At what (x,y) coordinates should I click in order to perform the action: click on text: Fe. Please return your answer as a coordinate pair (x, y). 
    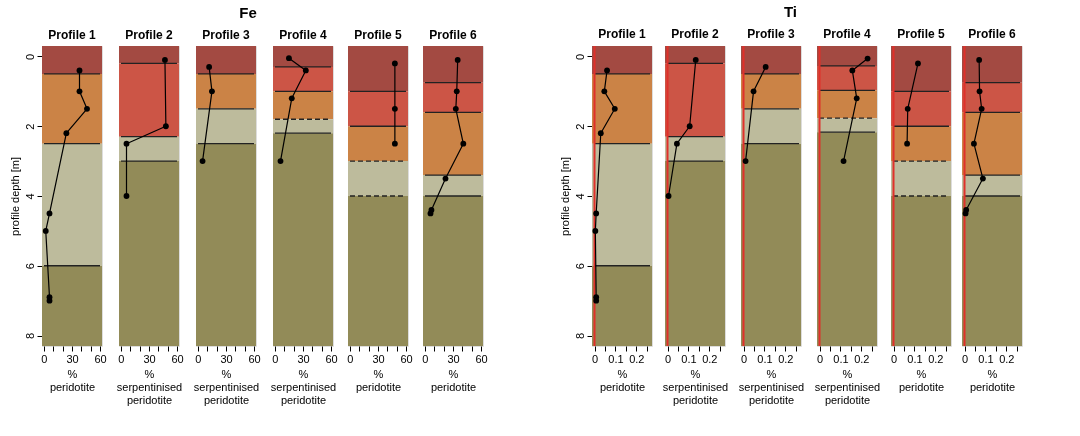
    Looking at the image, I should click on (248, 12).